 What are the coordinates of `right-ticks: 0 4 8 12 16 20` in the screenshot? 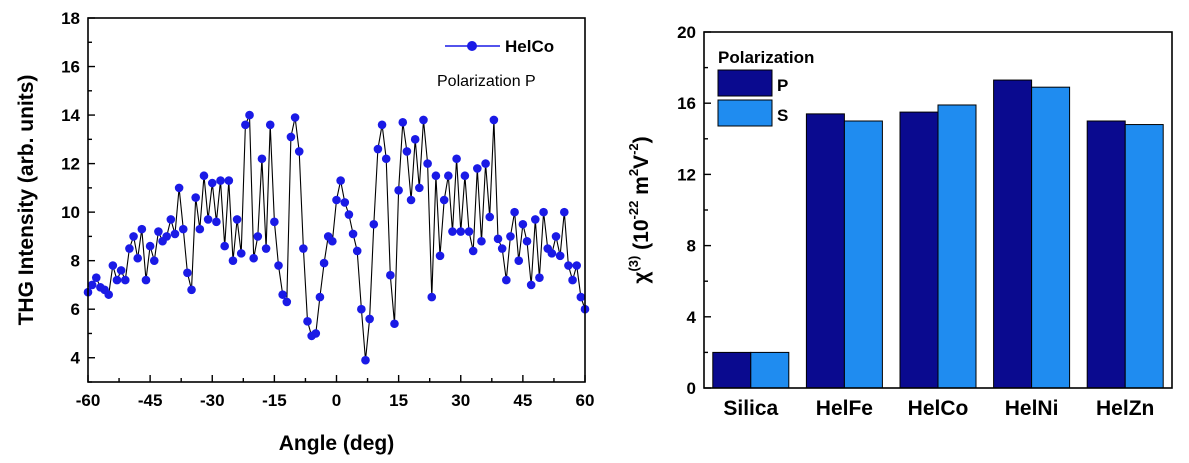 It's located at (694, 210).